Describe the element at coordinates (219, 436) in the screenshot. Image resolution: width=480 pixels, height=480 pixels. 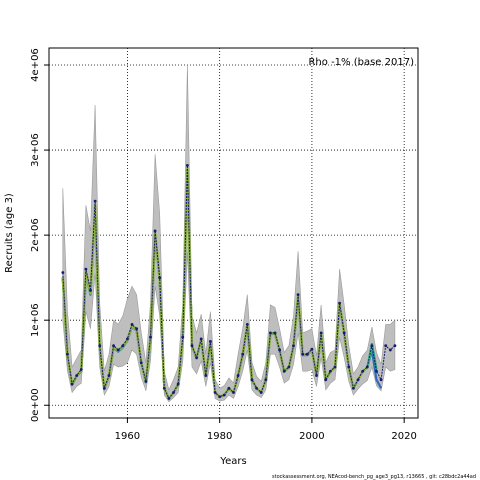
I see `x-tick-label: 1980` at that location.